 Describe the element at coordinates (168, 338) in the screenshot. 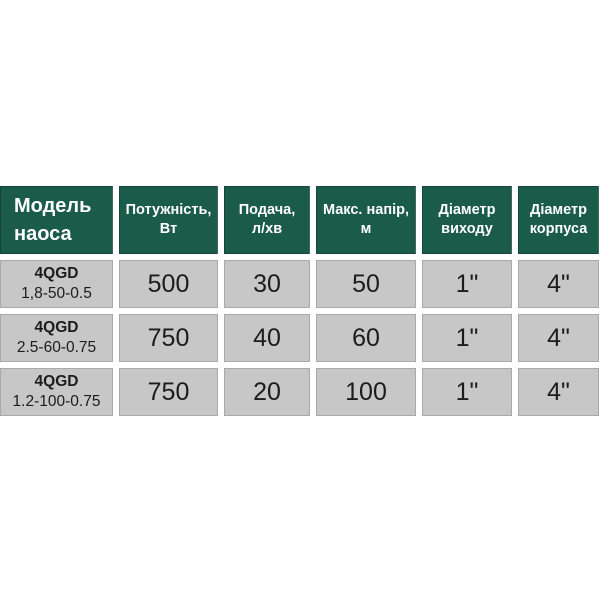

I see `cell-power-row2: 750` at that location.